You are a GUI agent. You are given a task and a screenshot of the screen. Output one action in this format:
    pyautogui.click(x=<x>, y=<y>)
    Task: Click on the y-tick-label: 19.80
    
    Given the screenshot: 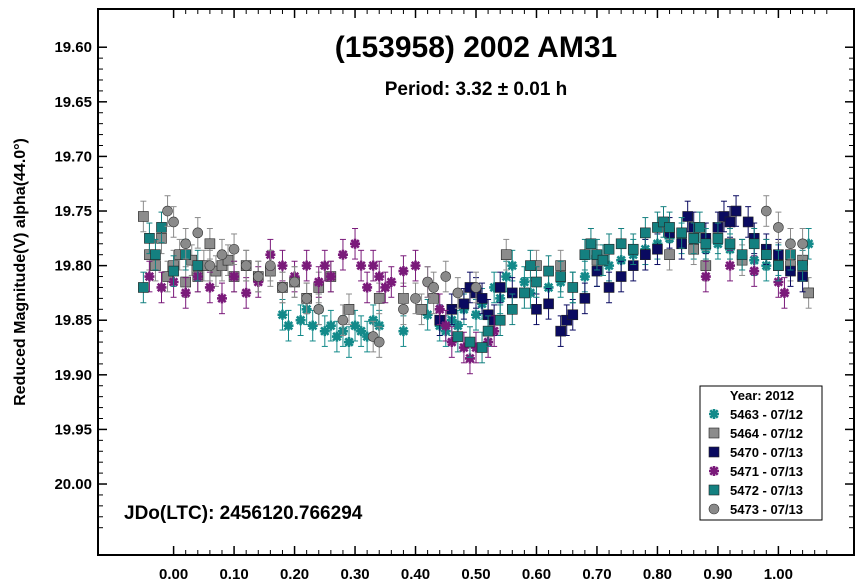 What is the action you would take?
    pyautogui.click(x=73, y=266)
    